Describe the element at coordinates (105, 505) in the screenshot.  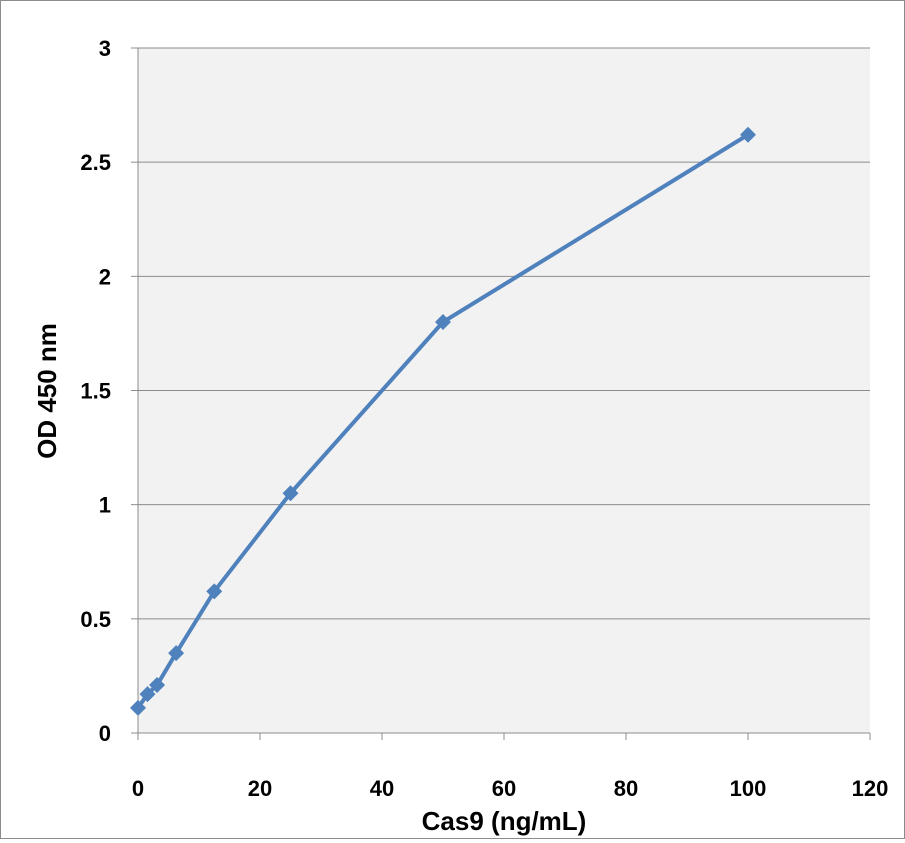
I see `y-tick-label: 1` at that location.